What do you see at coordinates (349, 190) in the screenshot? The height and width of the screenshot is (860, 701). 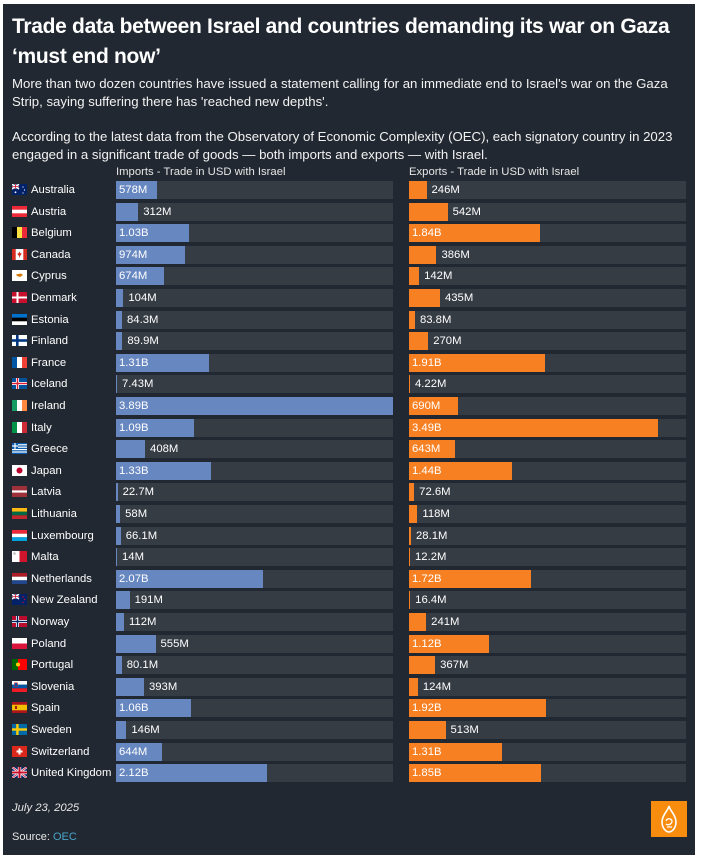 I see `table-row: Australia 578M 246M` at bounding box center [349, 190].